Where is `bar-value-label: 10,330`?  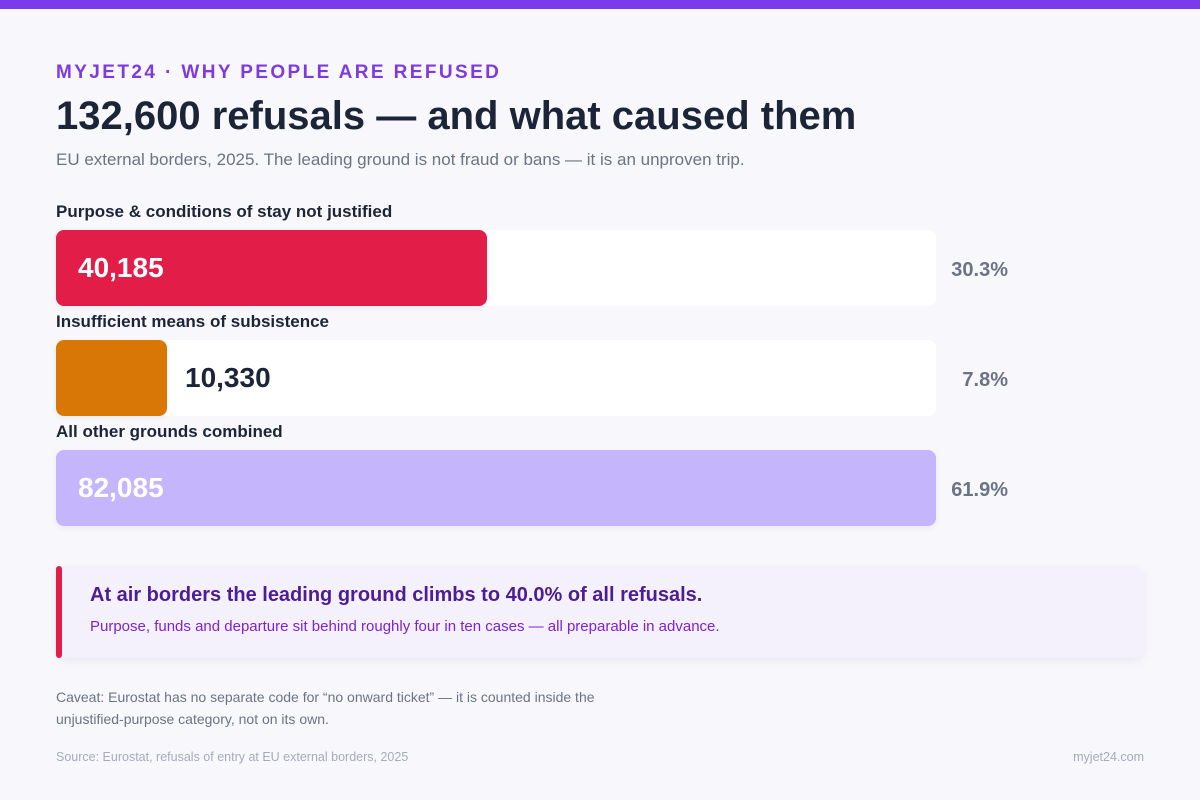 bar-value-label: 10,330 is located at coordinates (228, 377).